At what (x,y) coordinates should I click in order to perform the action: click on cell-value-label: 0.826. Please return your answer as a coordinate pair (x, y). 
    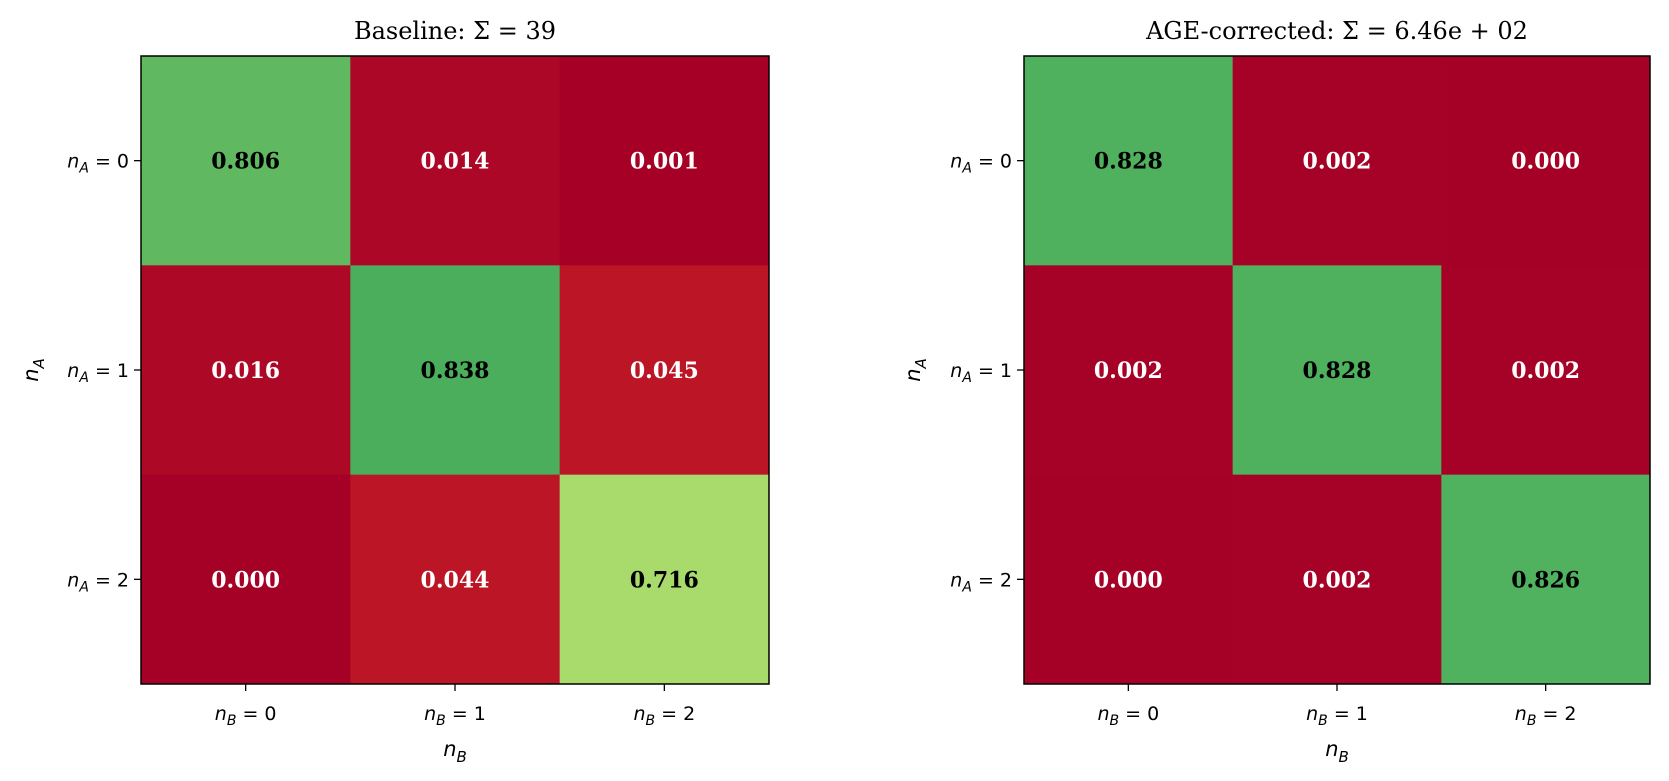
    Looking at the image, I should click on (1545, 580).